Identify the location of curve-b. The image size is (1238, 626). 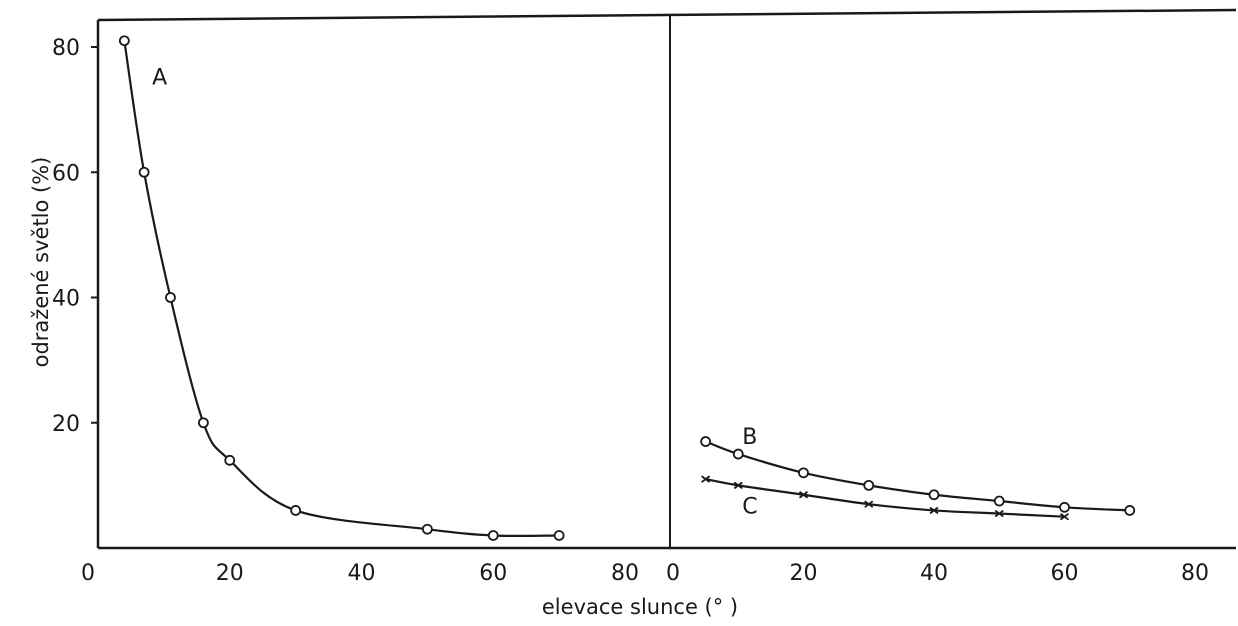
(917, 476).